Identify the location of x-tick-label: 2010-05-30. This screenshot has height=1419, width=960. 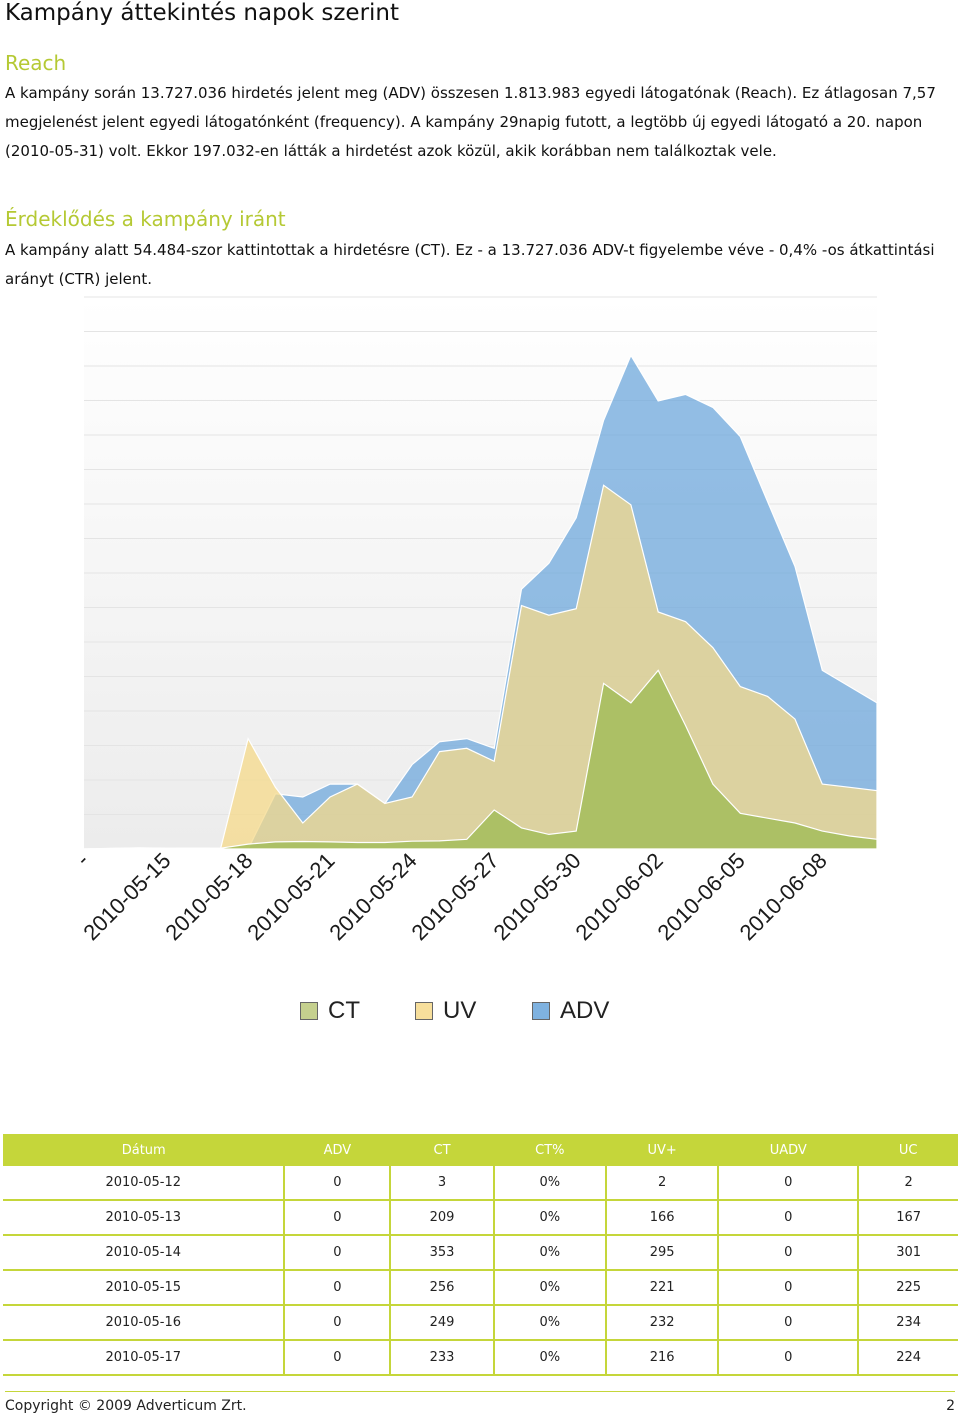
(536, 896).